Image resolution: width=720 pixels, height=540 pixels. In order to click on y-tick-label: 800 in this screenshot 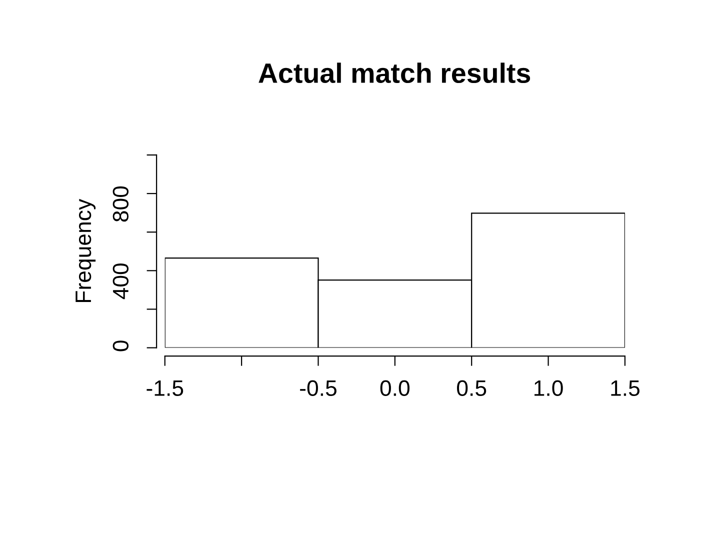, I will do `click(120, 204)`.